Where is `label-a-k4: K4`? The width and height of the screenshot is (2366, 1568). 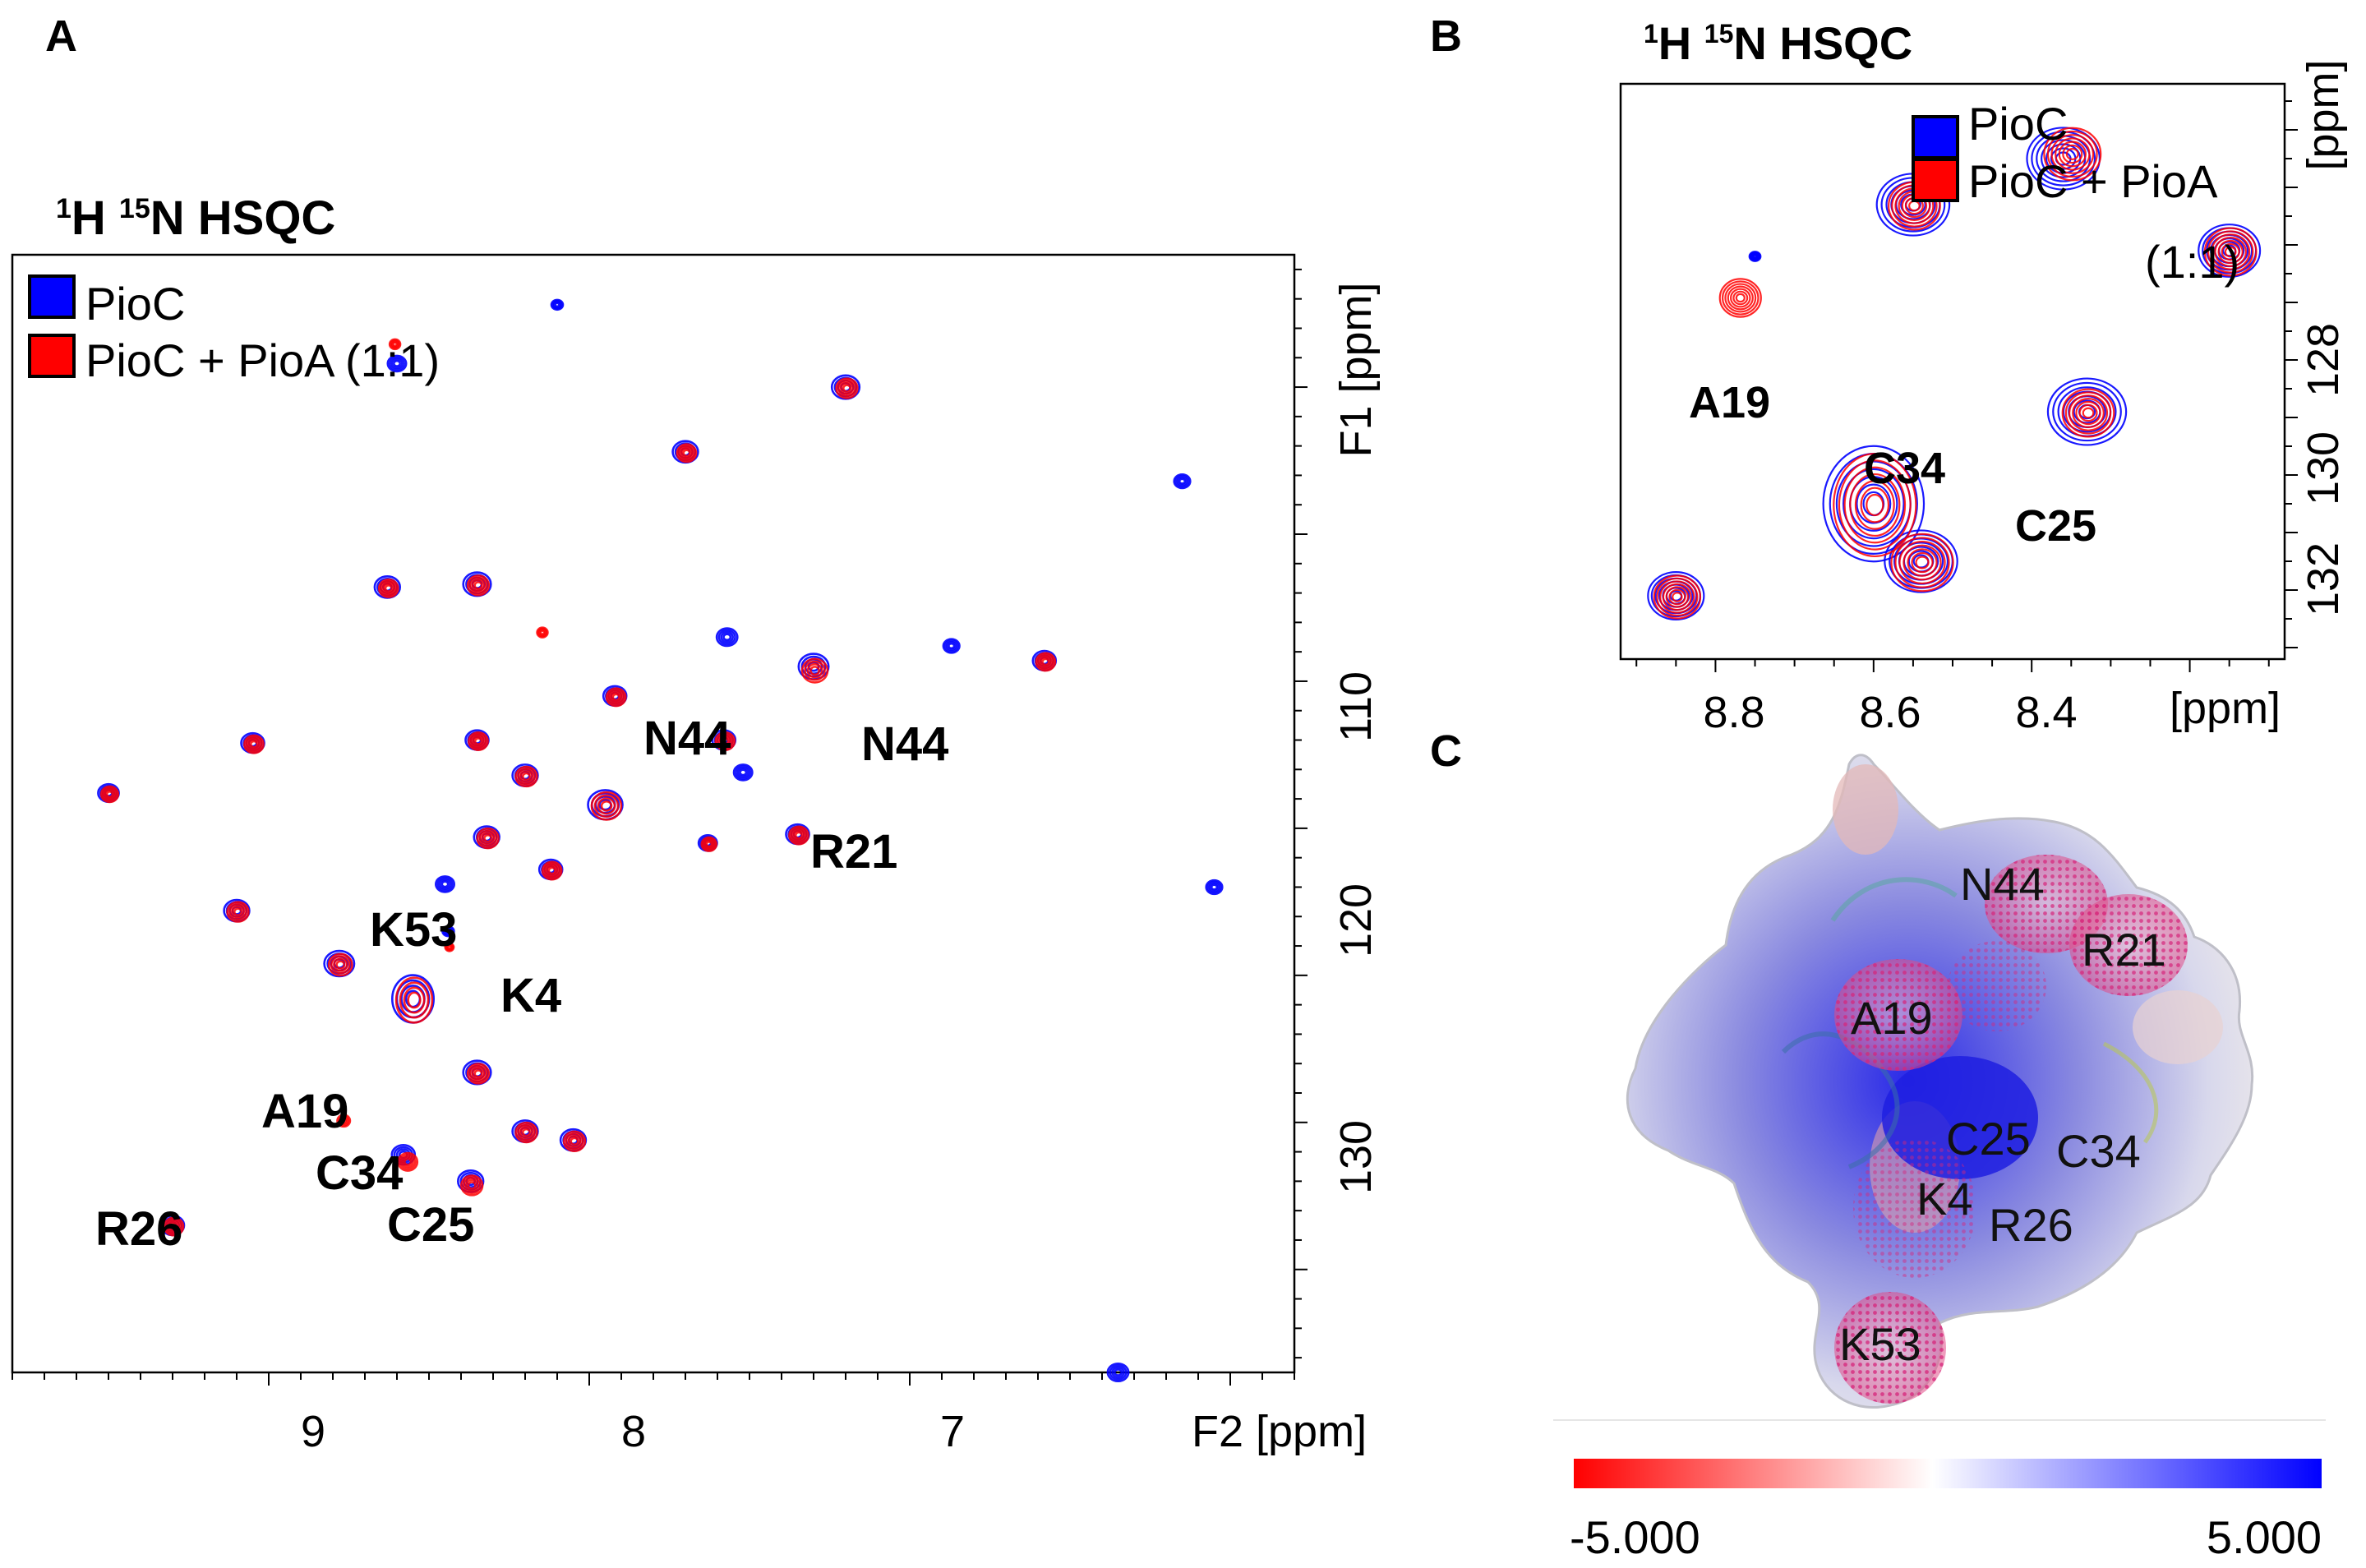
label-a-k4: K4 is located at coordinates (530, 996).